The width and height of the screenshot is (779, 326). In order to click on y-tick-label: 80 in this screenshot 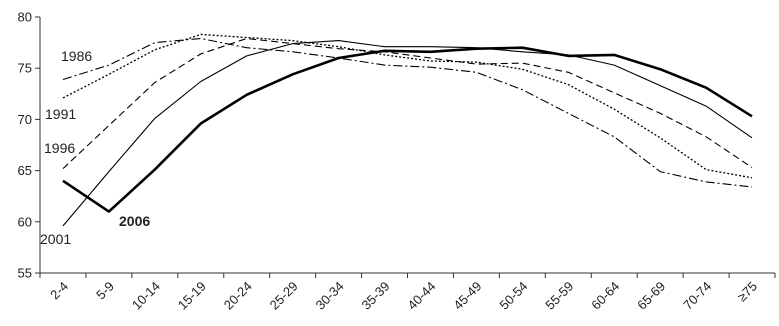, I will do `click(25, 17)`.